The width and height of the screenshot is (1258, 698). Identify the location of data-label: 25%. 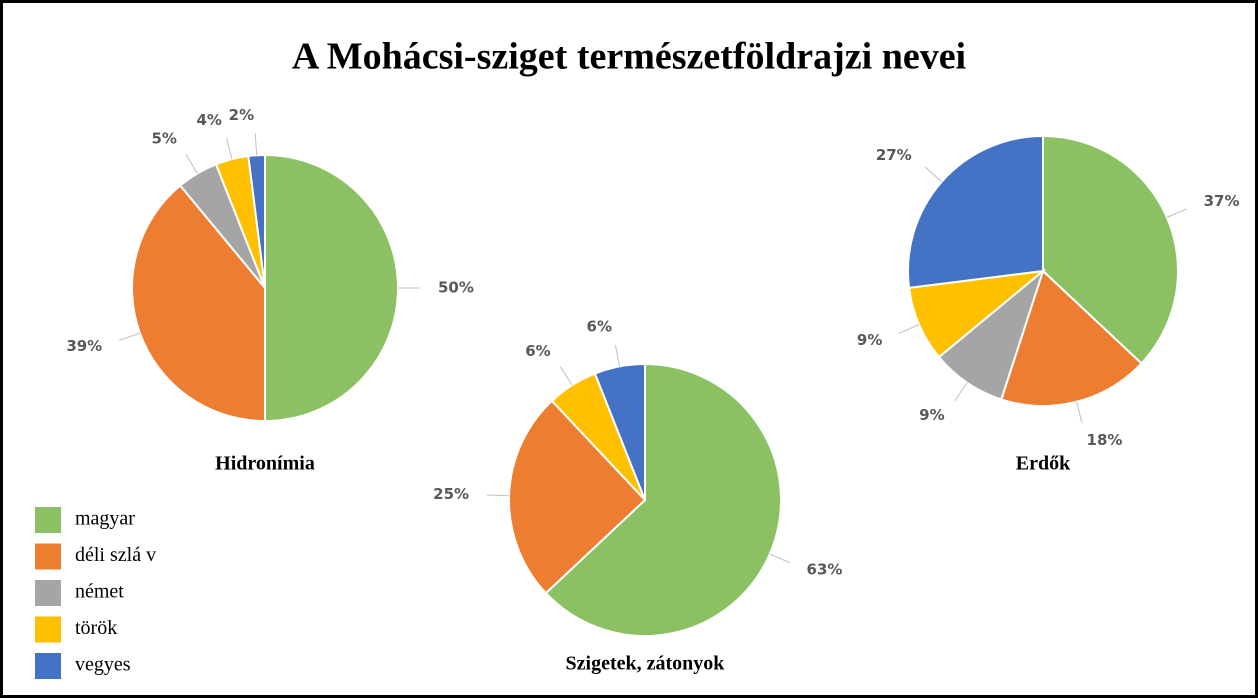
(451, 494).